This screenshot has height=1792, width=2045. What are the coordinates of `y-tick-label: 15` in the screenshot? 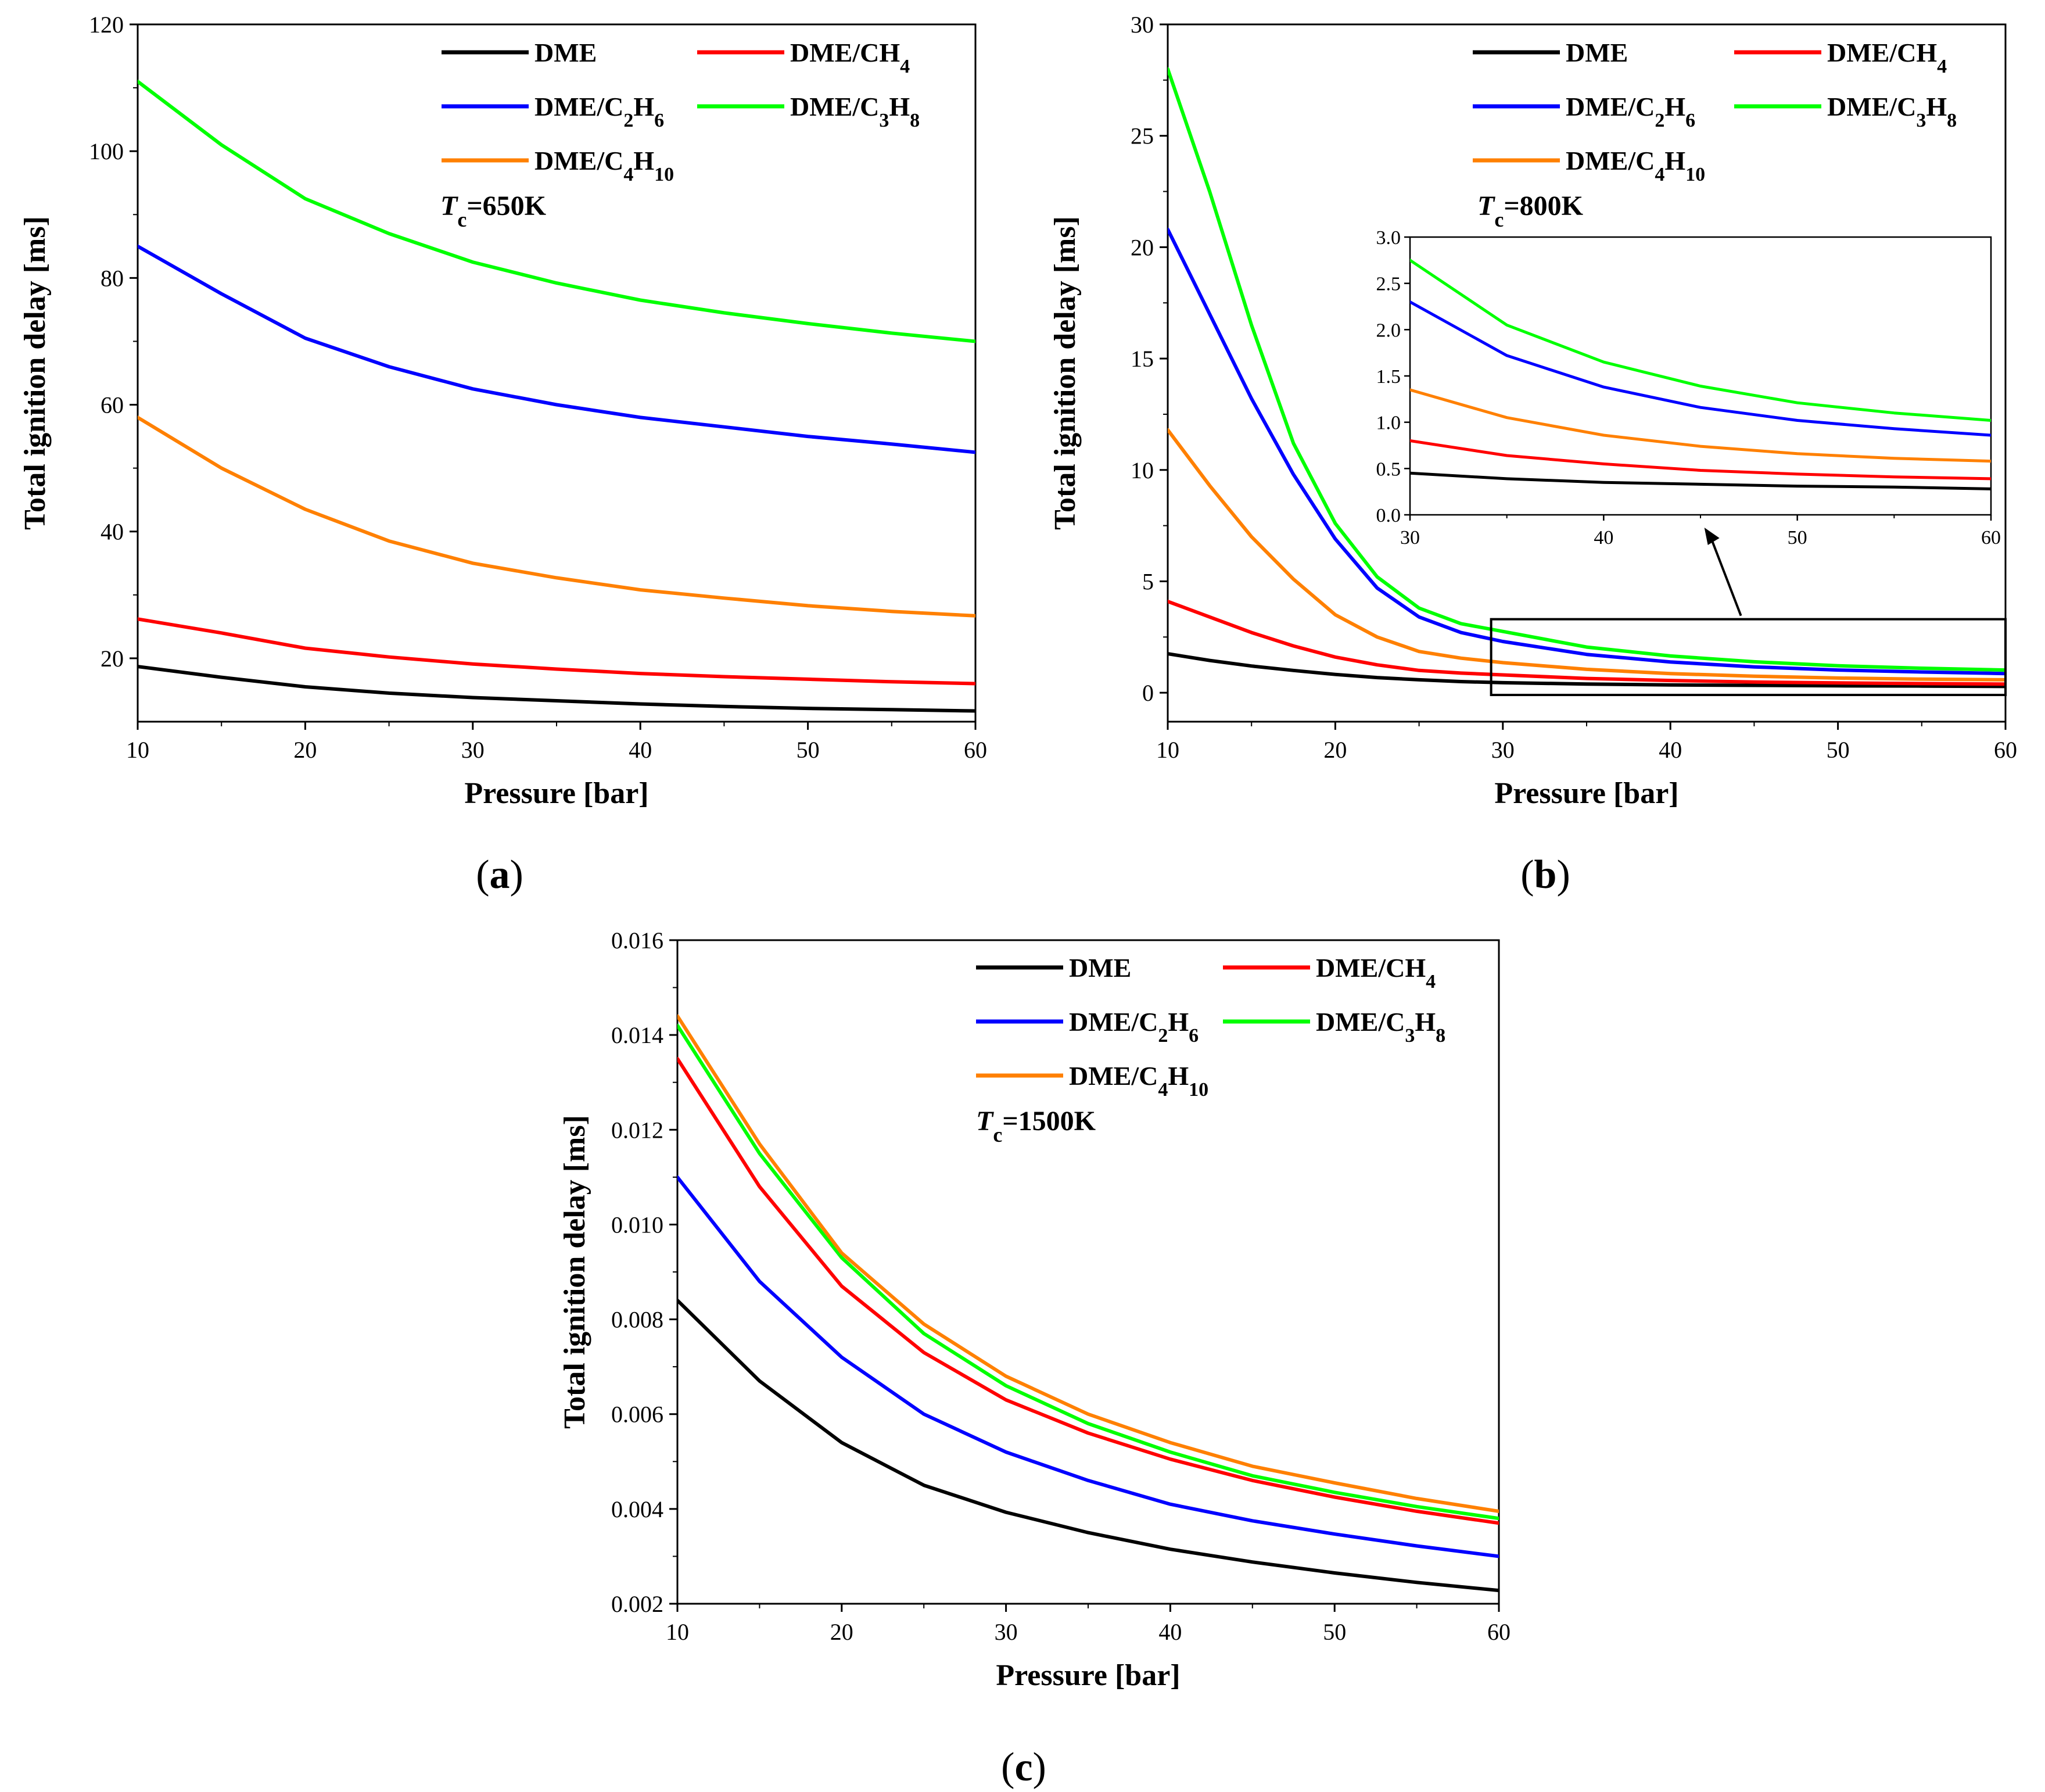 It's located at (1142, 359).